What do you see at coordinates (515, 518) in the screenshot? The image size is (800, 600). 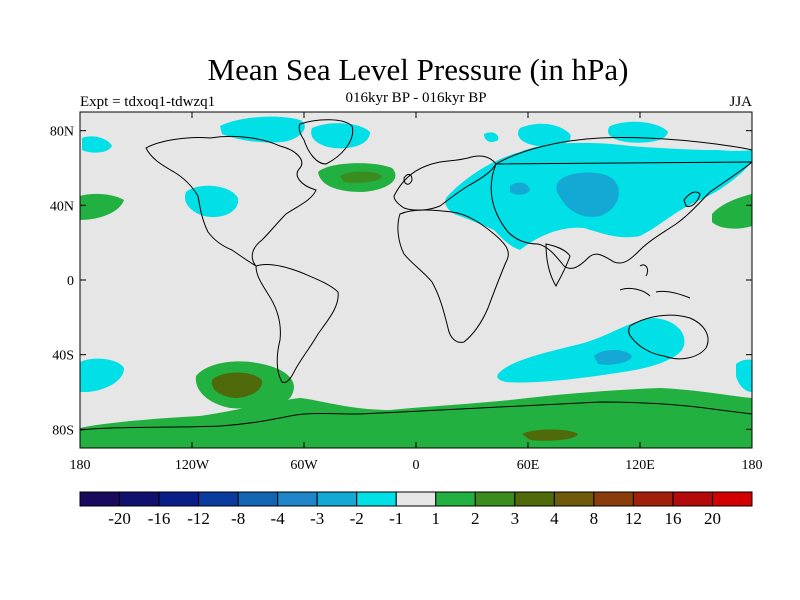 I see `colorbar-label: 3` at bounding box center [515, 518].